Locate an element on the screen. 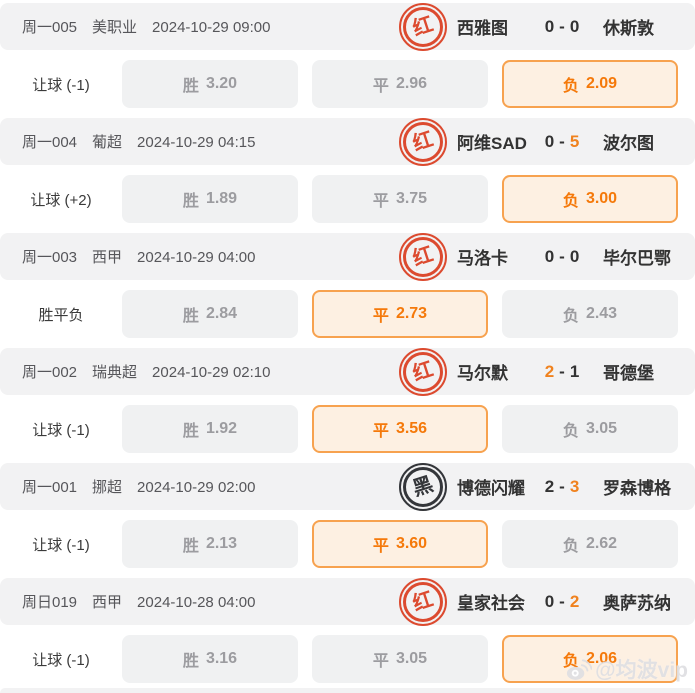  match-datetime: 2024-10-29 02:00 is located at coordinates (196, 487).